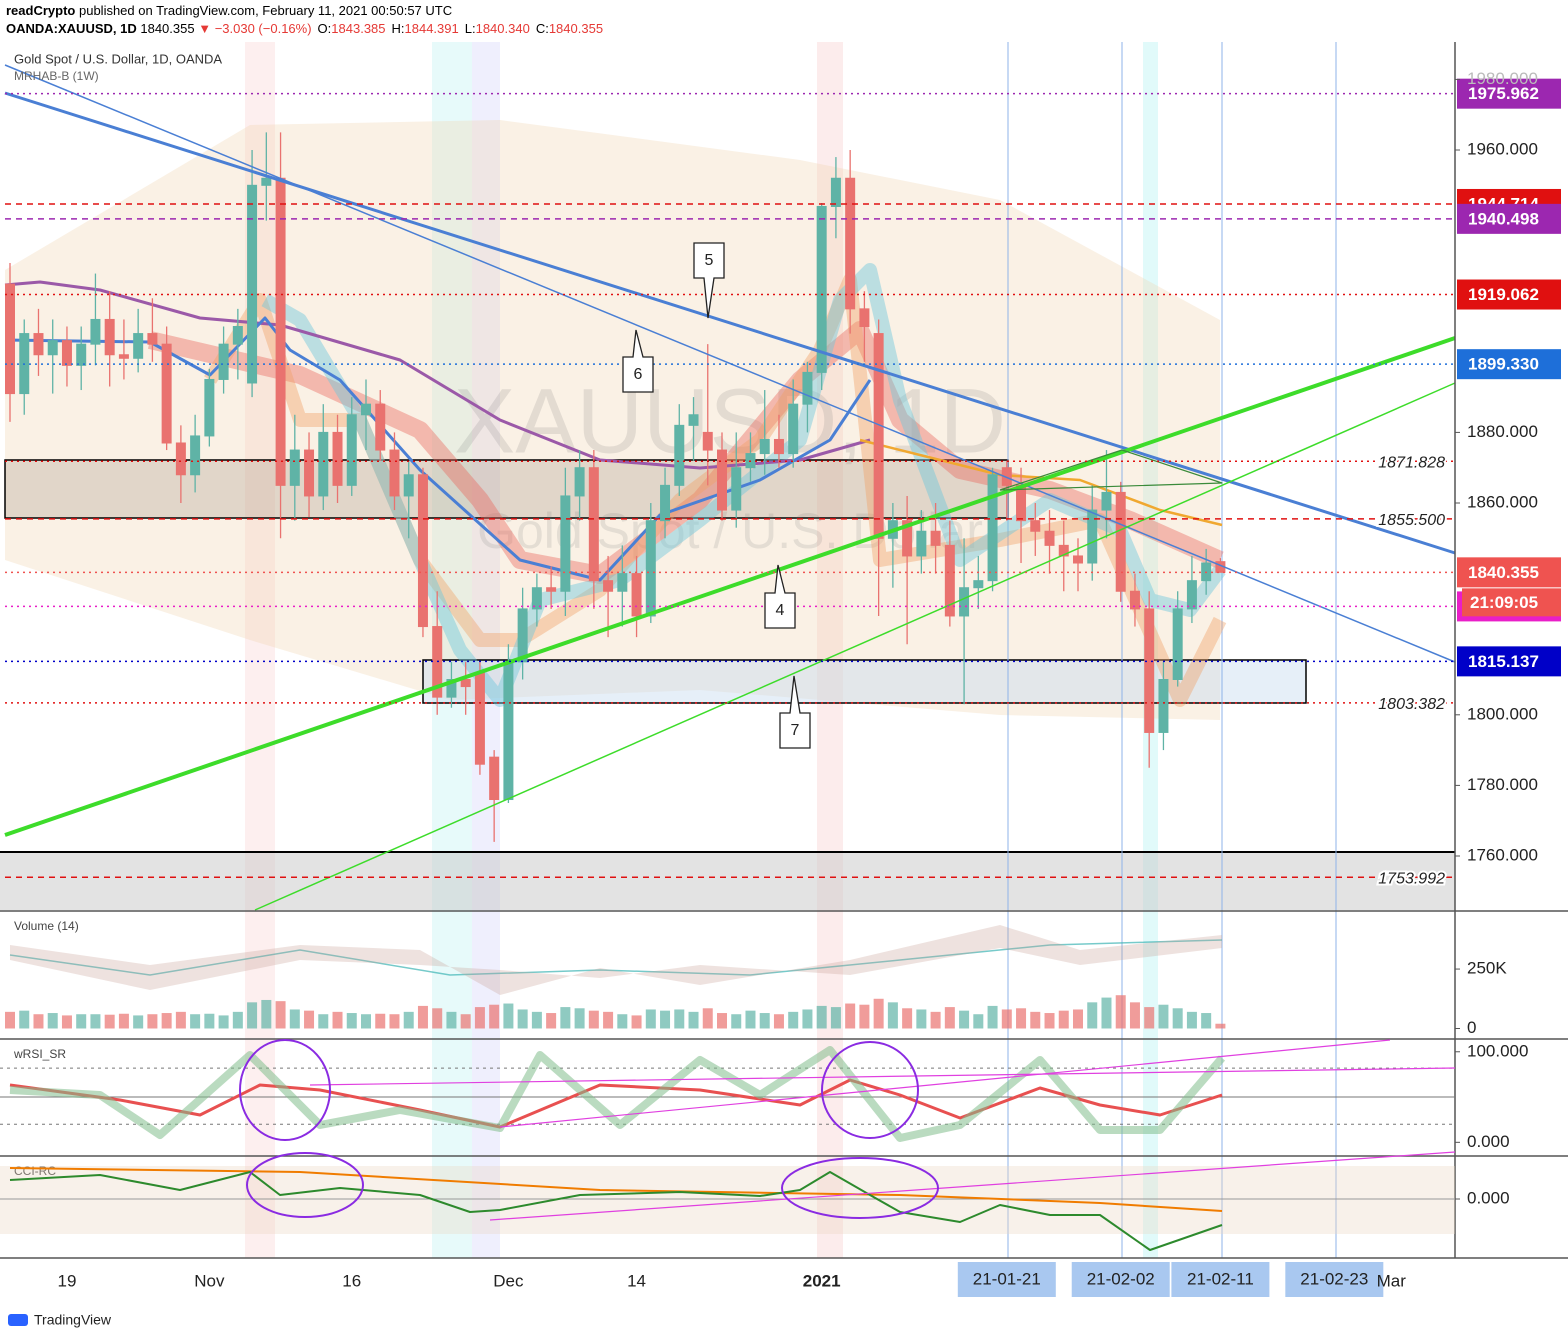  I want to click on callout, so click(795, 712).